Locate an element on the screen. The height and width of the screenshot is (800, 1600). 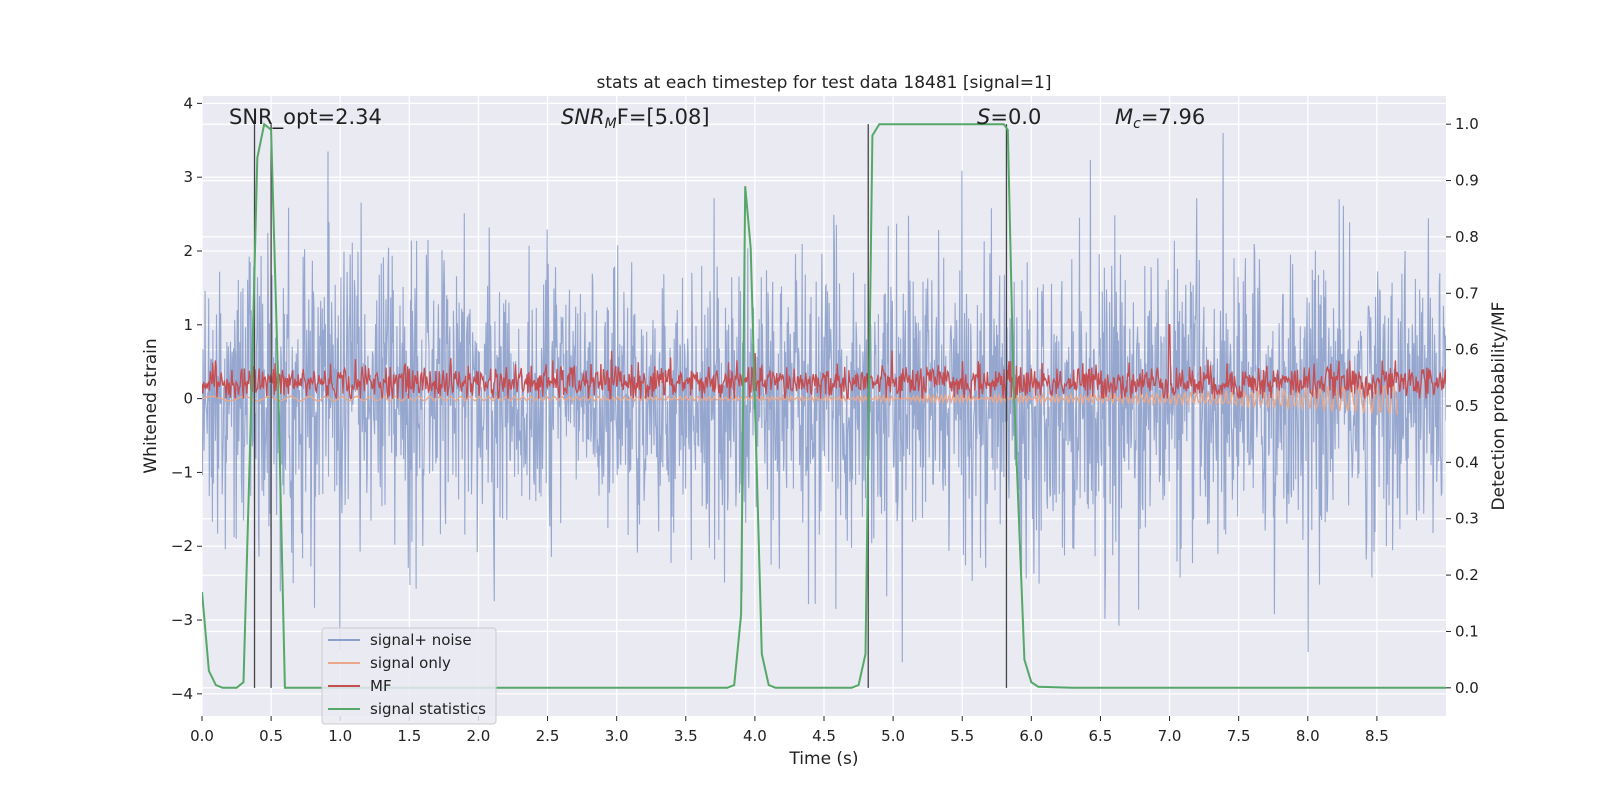
x-tick-label: 0.5 is located at coordinates (271, 736).